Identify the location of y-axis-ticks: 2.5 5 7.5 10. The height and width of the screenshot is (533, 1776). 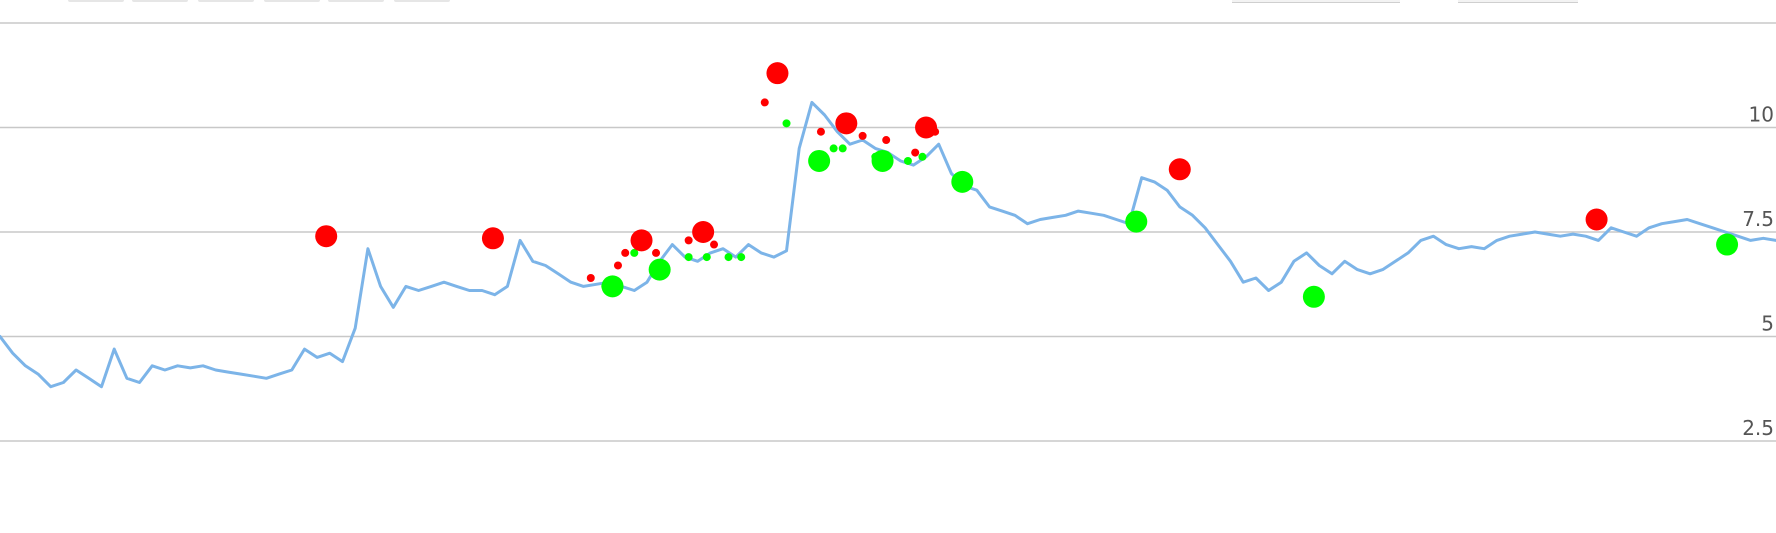
(1758, 272).